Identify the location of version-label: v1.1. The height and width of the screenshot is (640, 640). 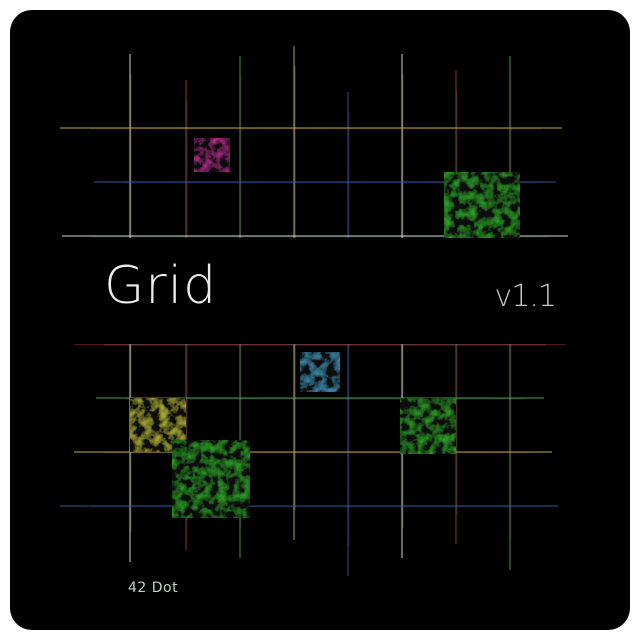
(525, 296).